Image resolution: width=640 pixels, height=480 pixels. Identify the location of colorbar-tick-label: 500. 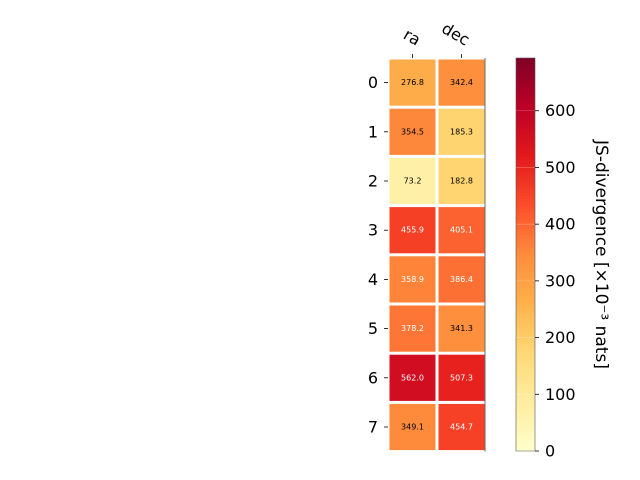
(560, 167).